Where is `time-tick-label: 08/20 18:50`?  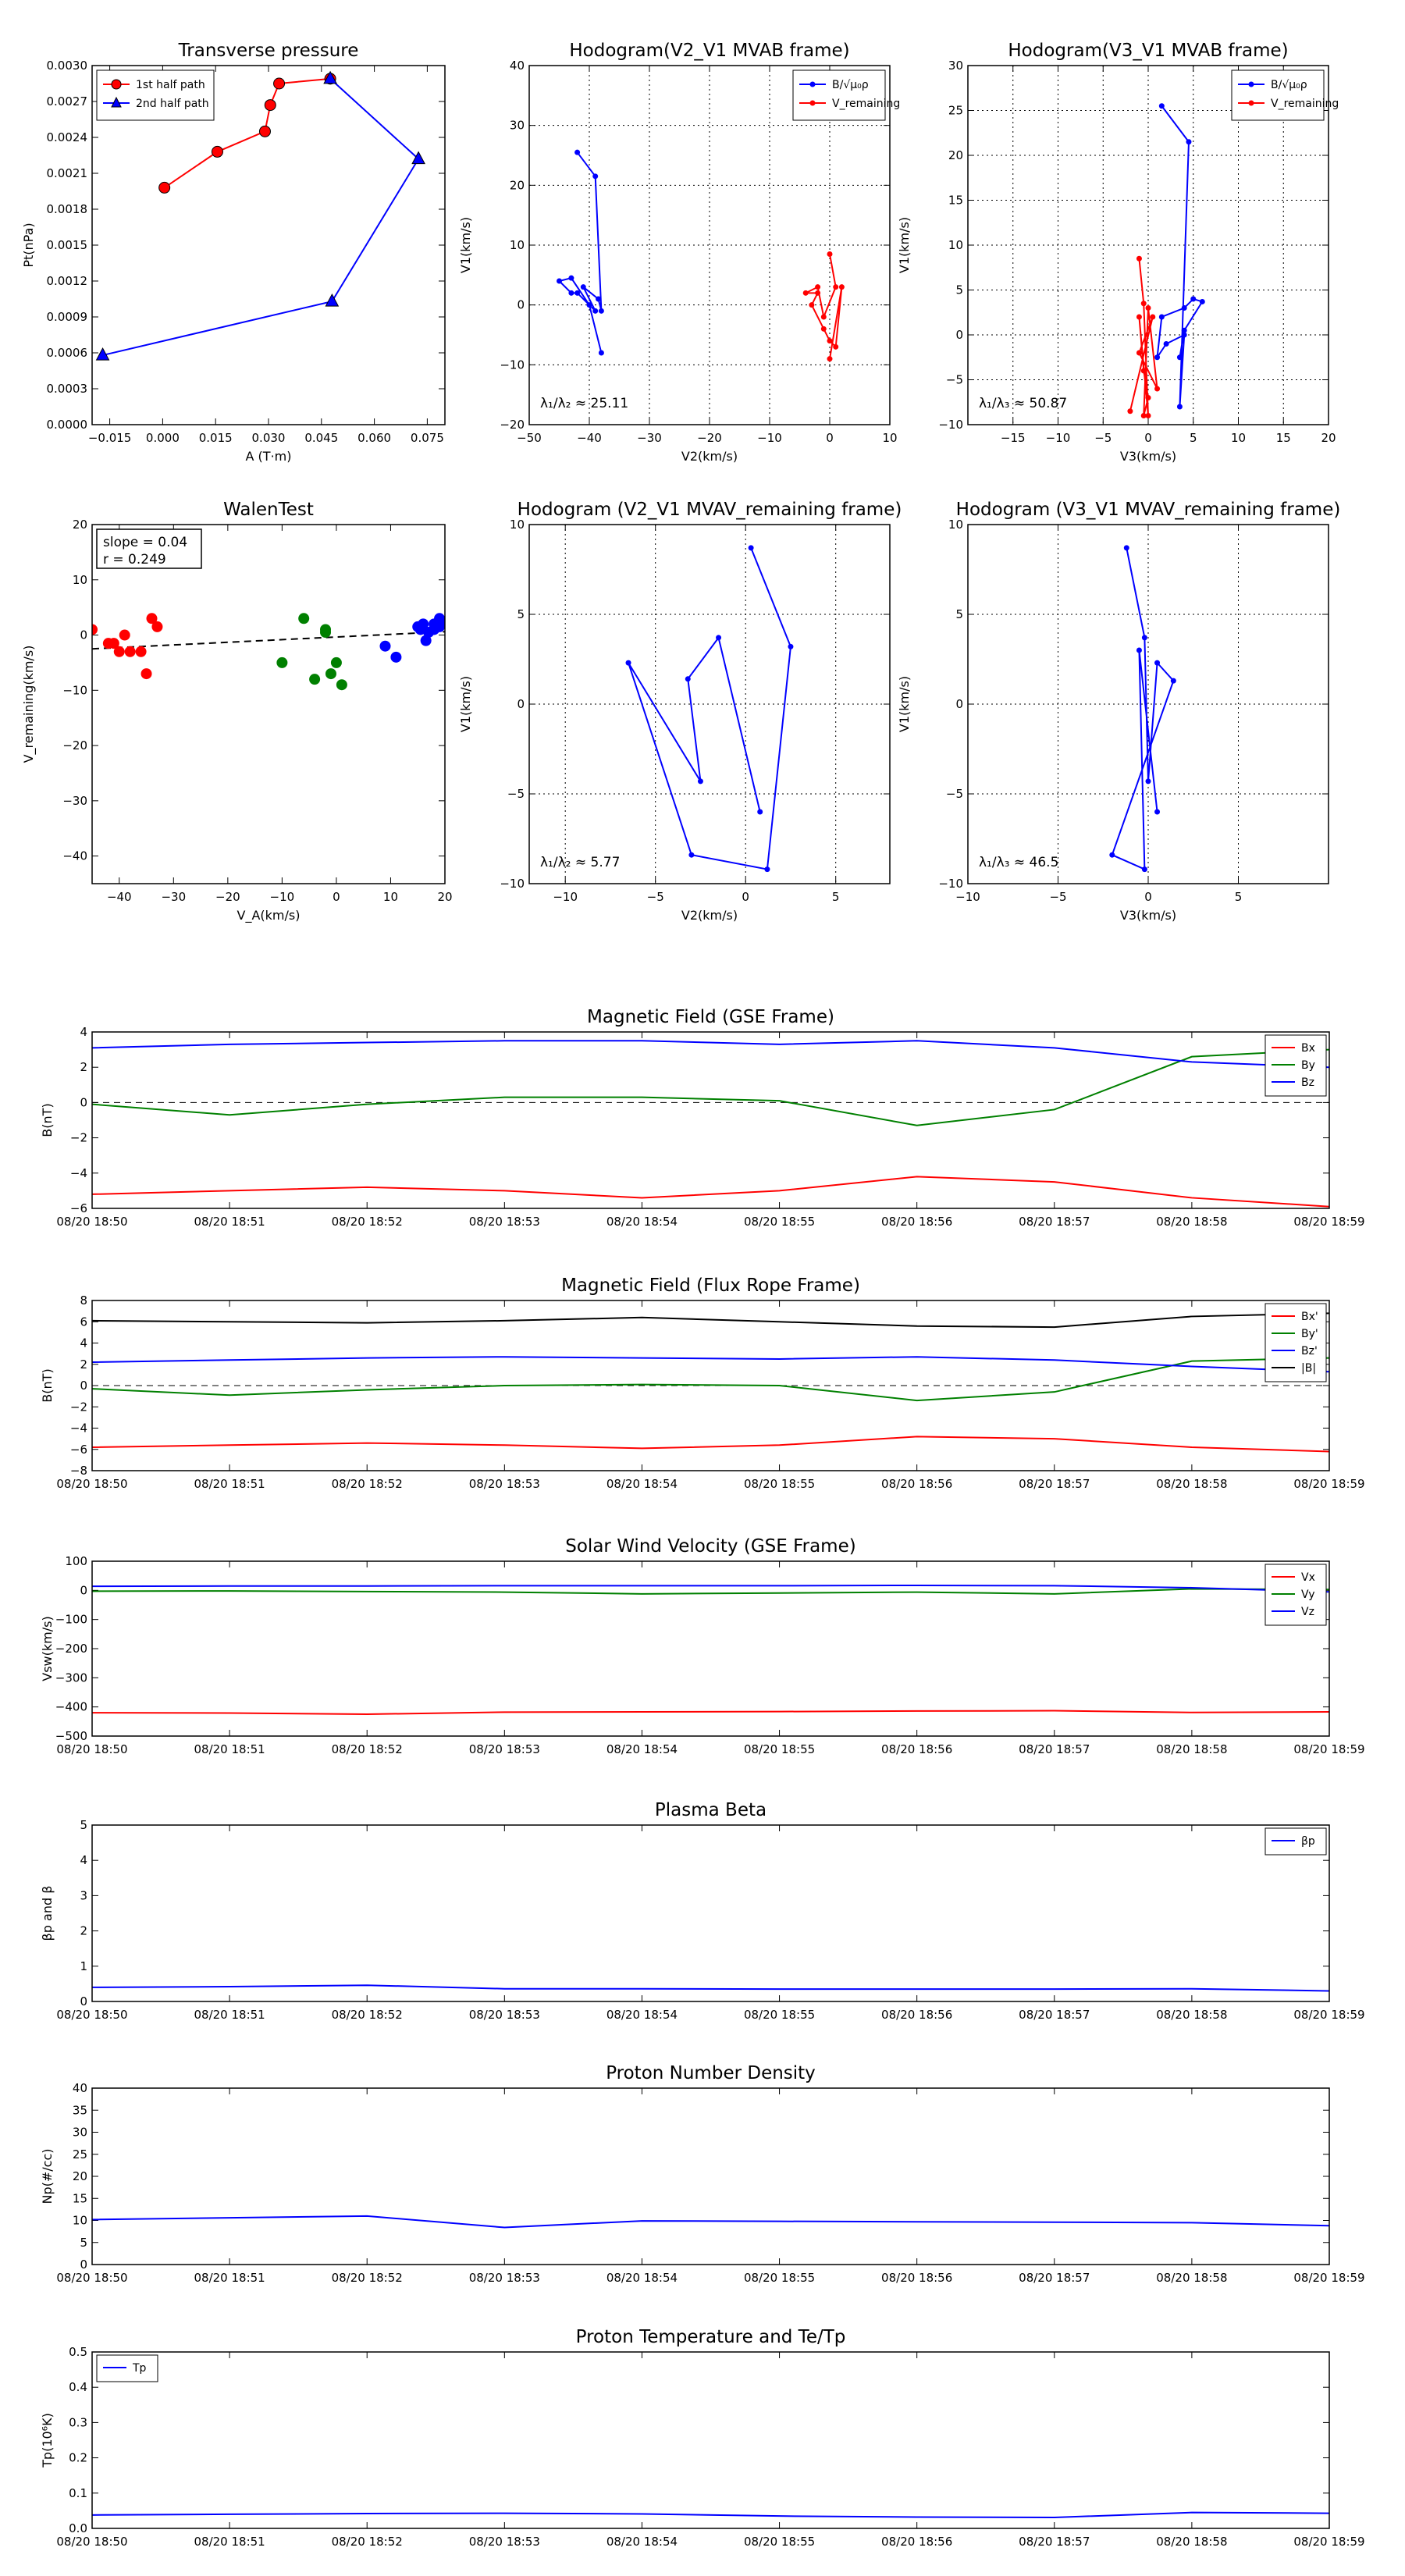 time-tick-label: 08/20 18:50 is located at coordinates (91, 2015).